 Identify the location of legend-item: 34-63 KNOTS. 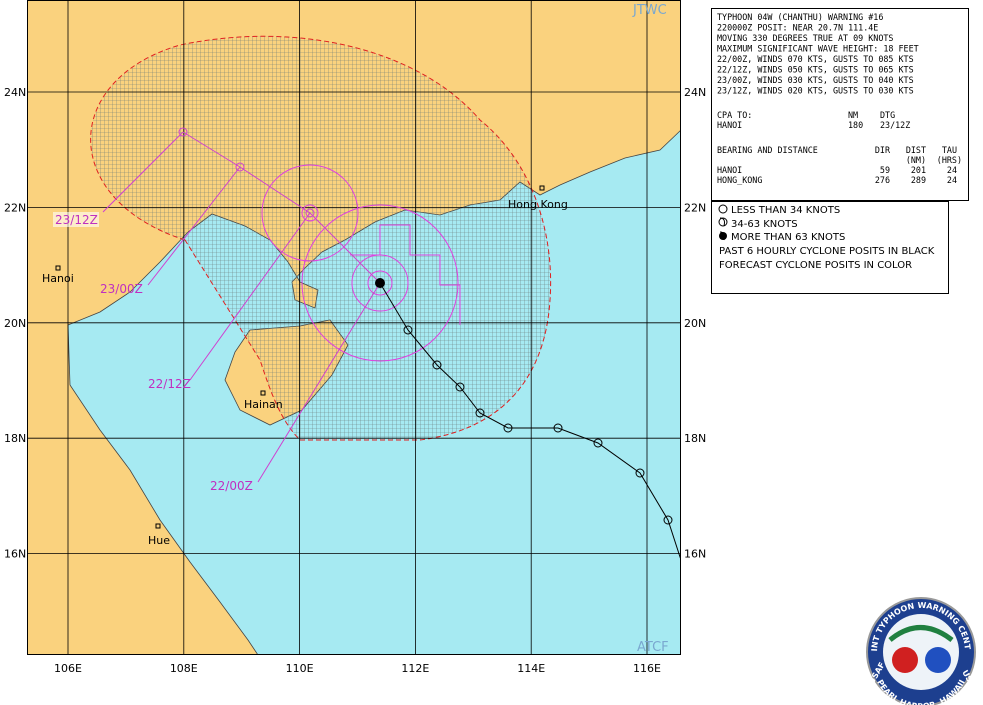
(764, 224).